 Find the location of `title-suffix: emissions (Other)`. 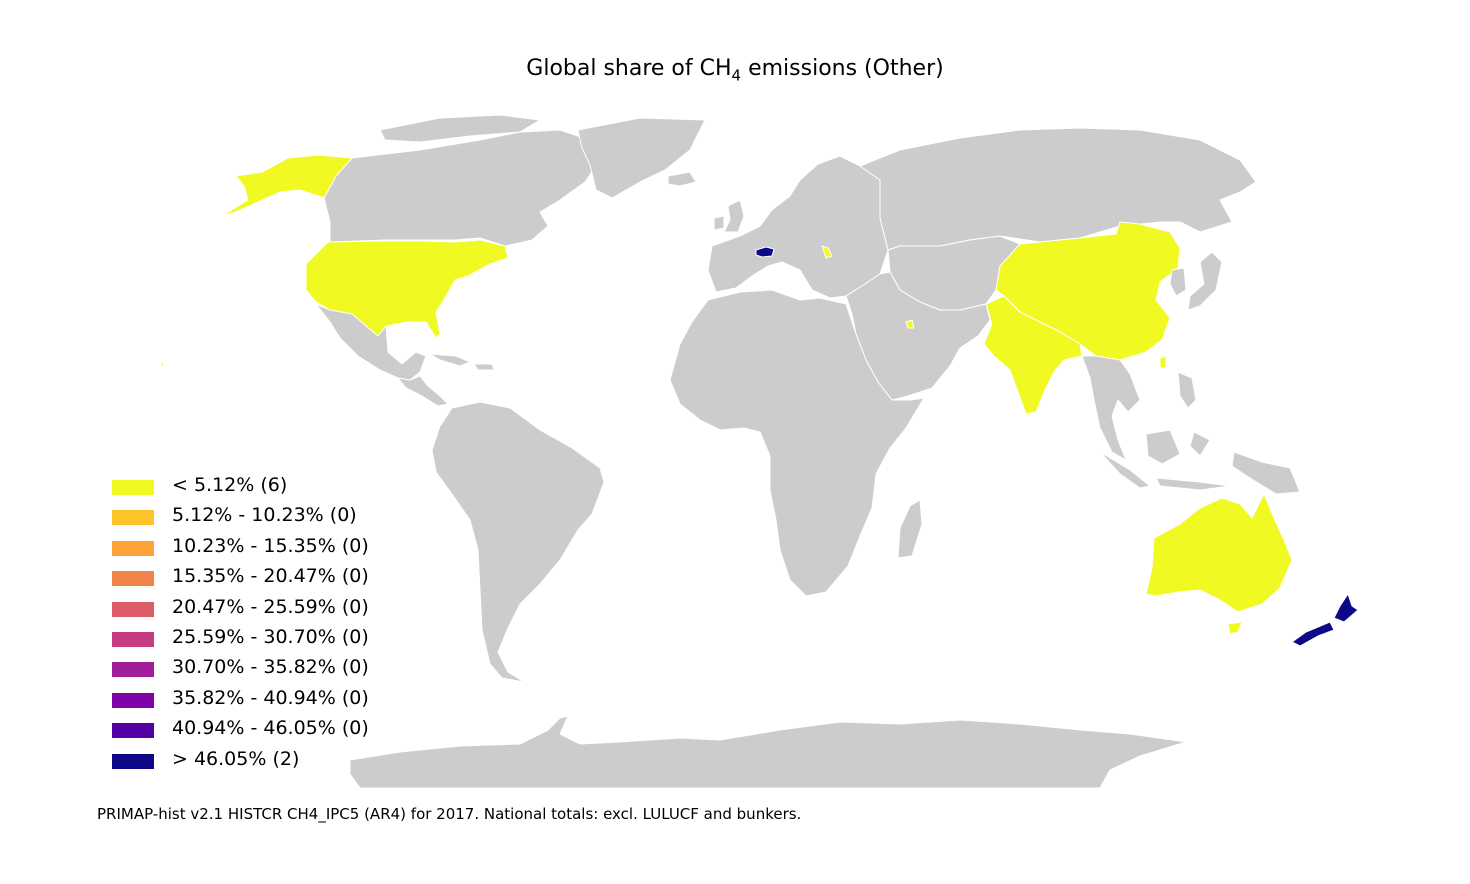

title-suffix: emissions (Other) is located at coordinates (842, 68).